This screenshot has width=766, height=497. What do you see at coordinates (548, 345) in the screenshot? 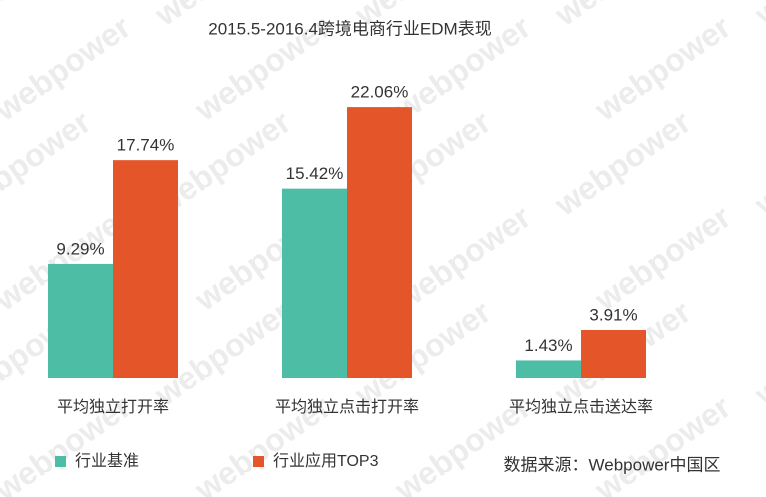
I see `value-label: 1.43%` at bounding box center [548, 345].